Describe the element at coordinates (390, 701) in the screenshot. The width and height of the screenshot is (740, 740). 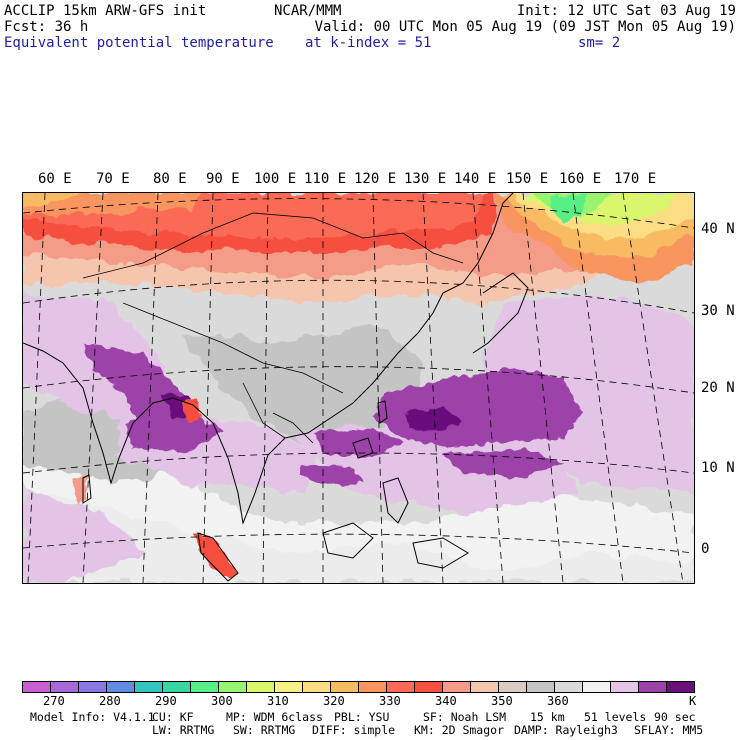
I see `colorbar-tick-label: 330` at that location.